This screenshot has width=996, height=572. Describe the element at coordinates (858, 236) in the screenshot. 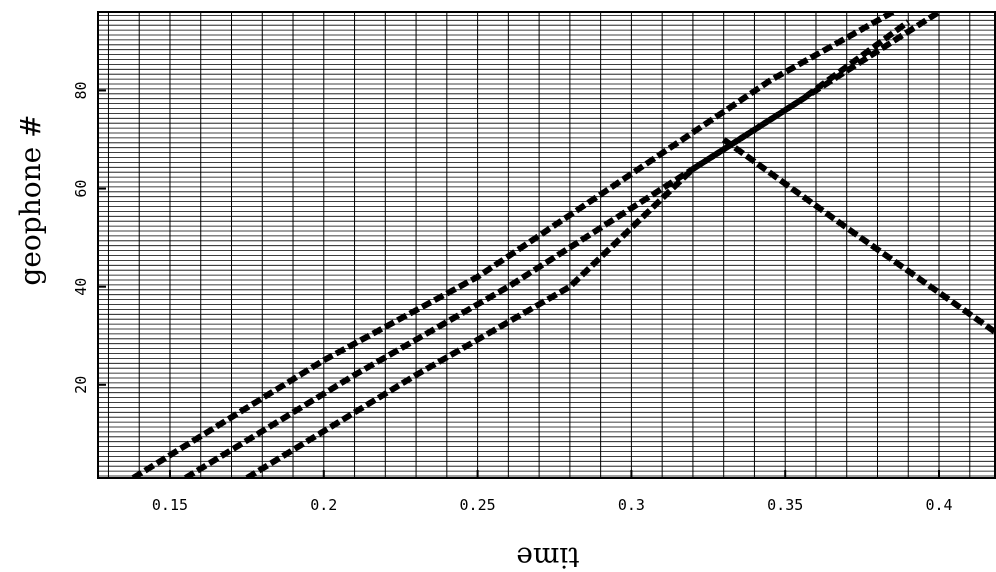

I see `arrival-front` at that location.